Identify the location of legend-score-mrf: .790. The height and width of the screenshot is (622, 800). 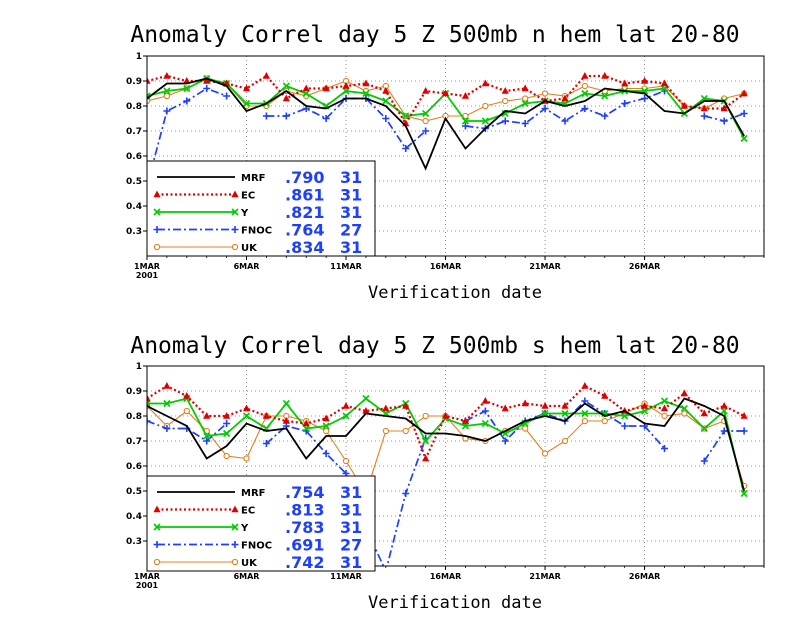
(304, 177).